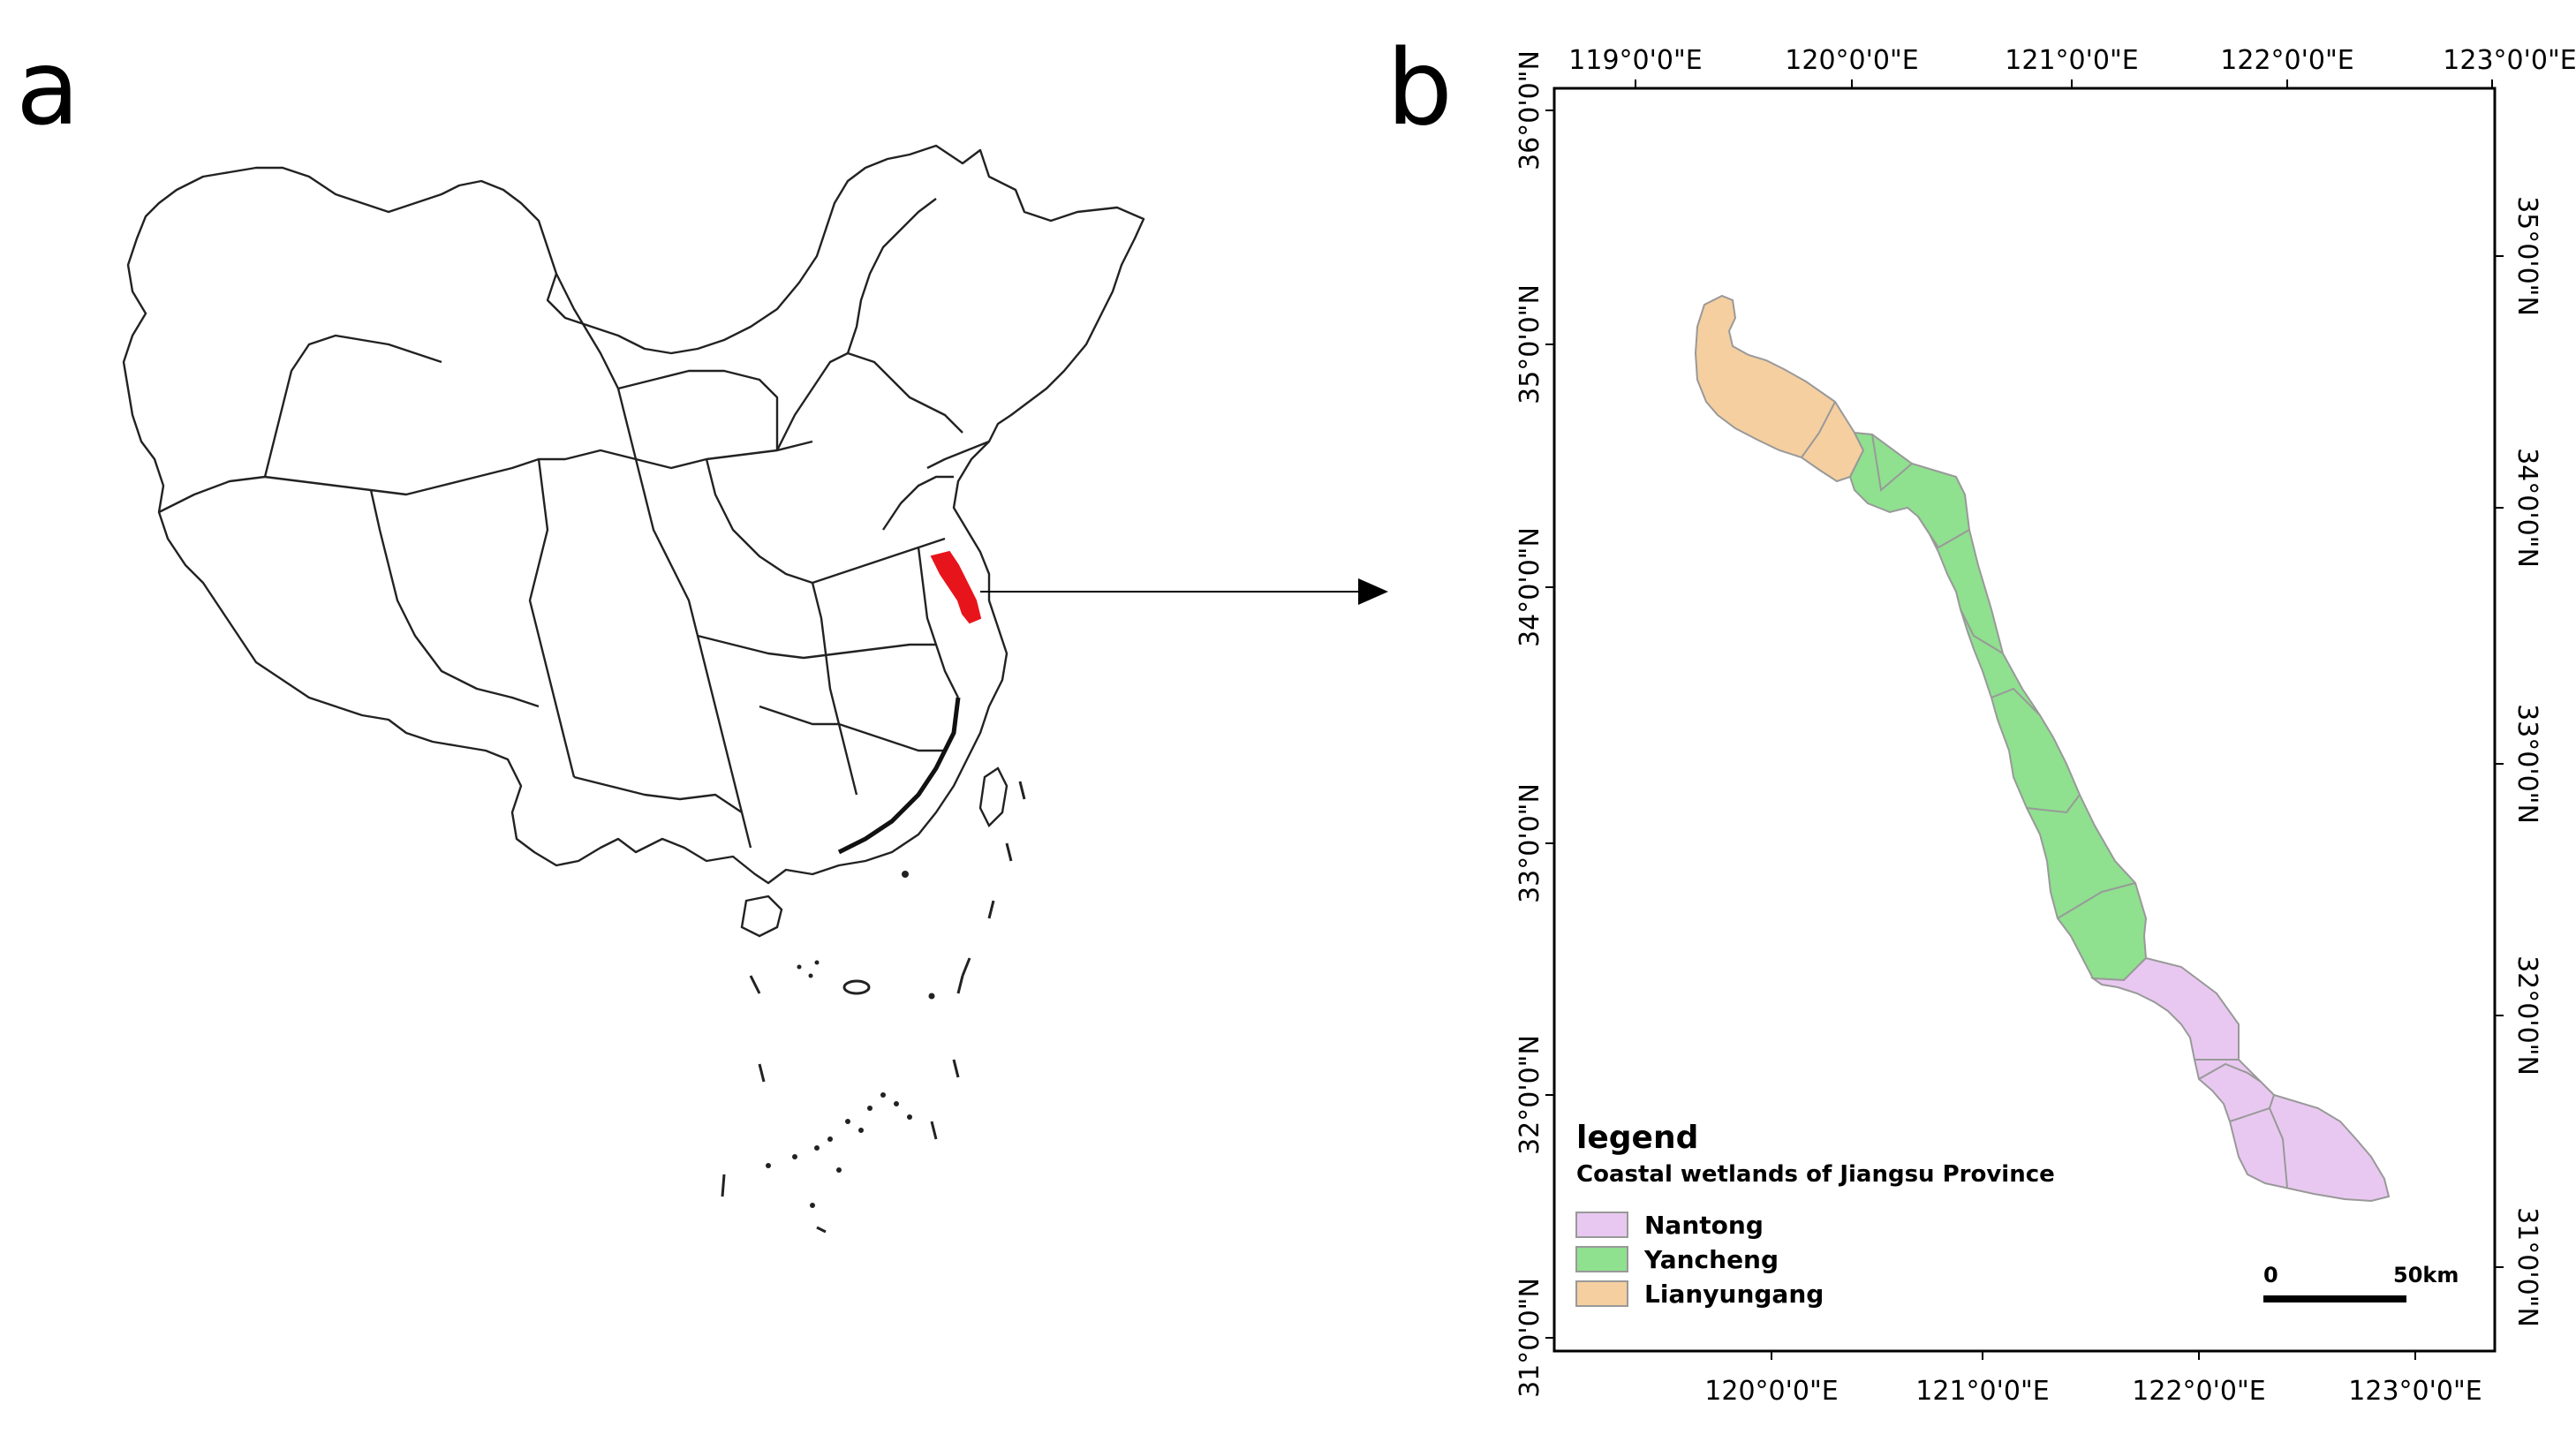  Describe the element at coordinates (2334, 1298) in the screenshot. I see `scale-bar-line` at that location.